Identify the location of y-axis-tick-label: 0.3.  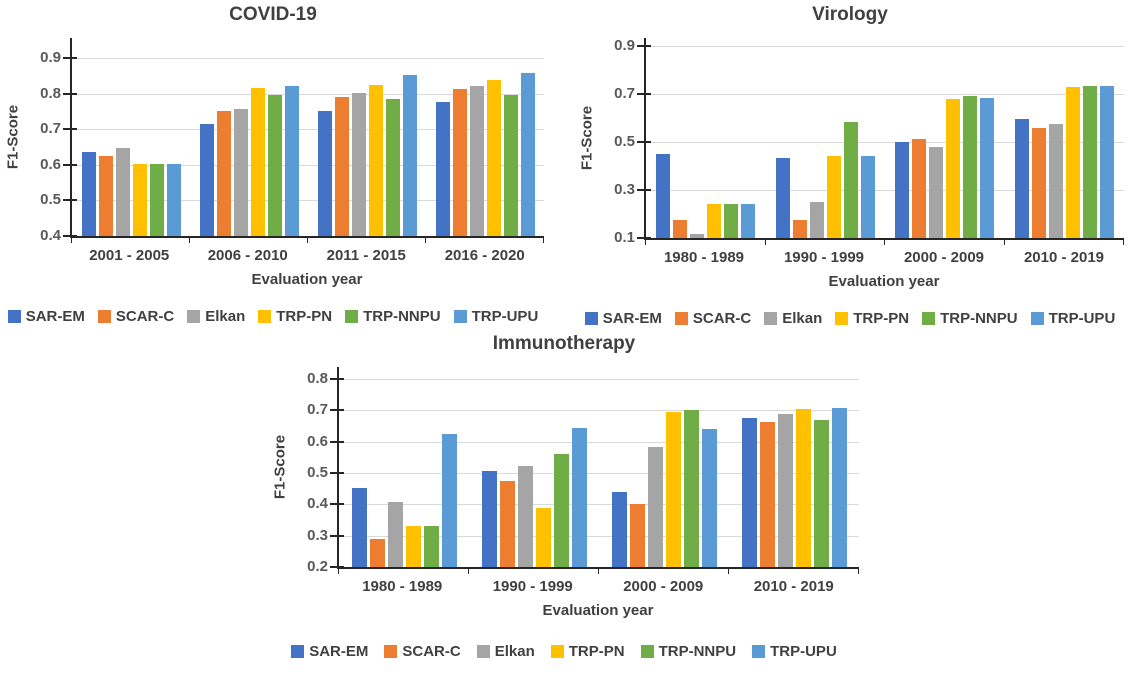
(624, 189).